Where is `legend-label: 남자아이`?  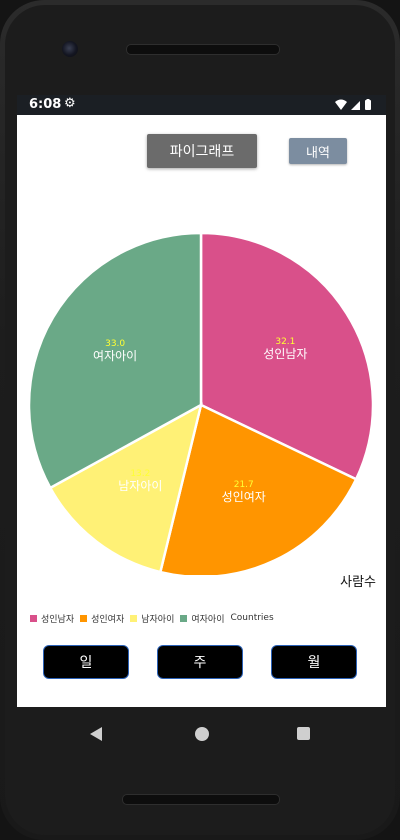
legend-label: 남자아이 is located at coordinates (158, 619).